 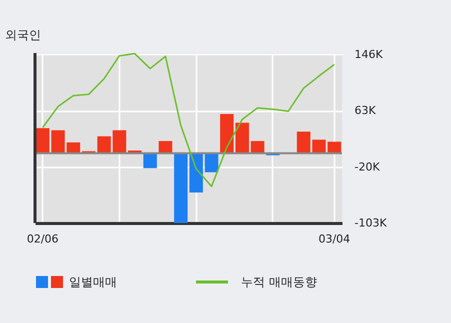 I want to click on legend-label: 일별매매, so click(x=93, y=282).